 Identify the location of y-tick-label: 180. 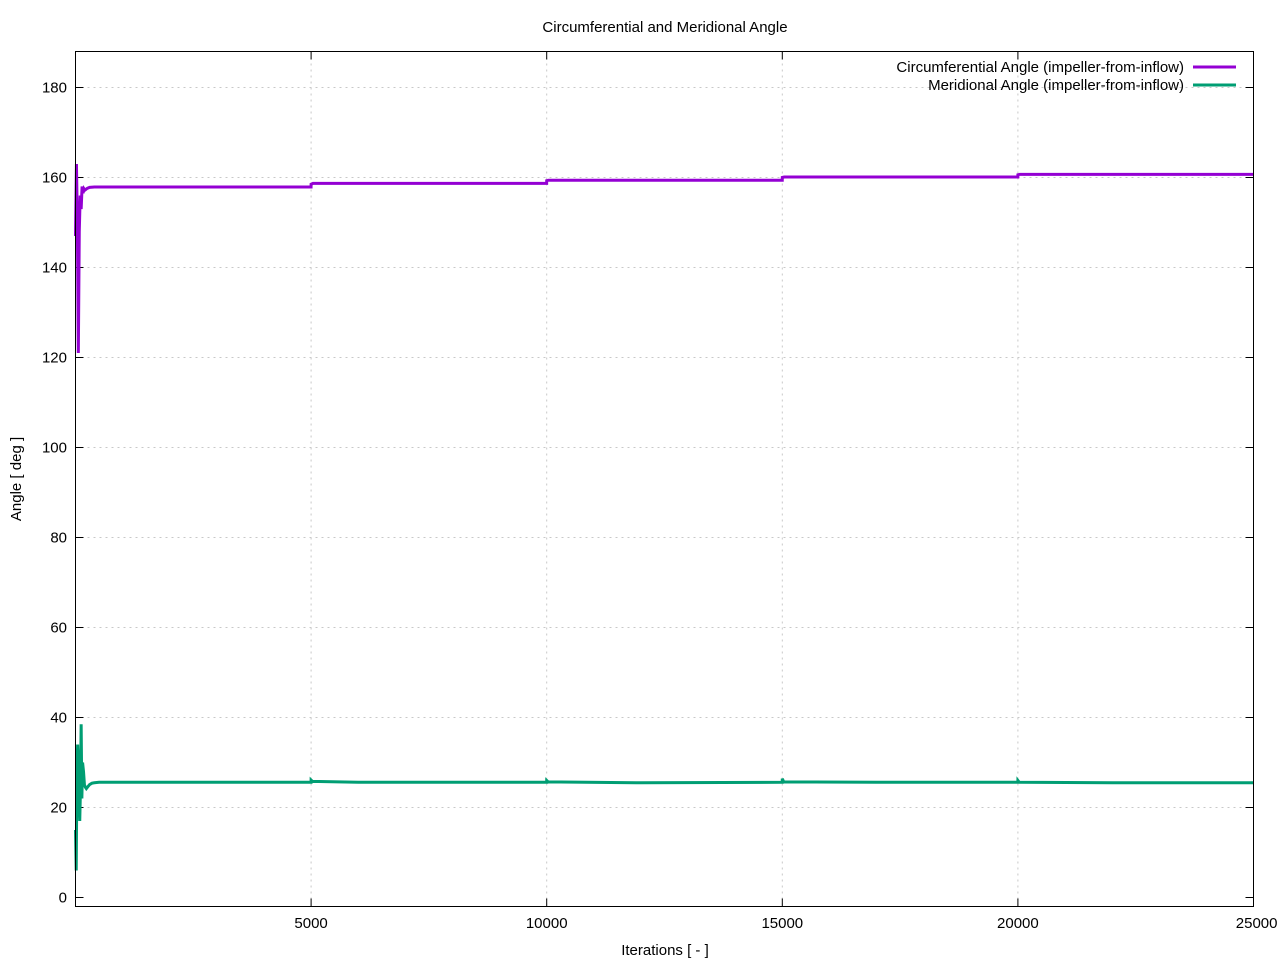
(54, 88).